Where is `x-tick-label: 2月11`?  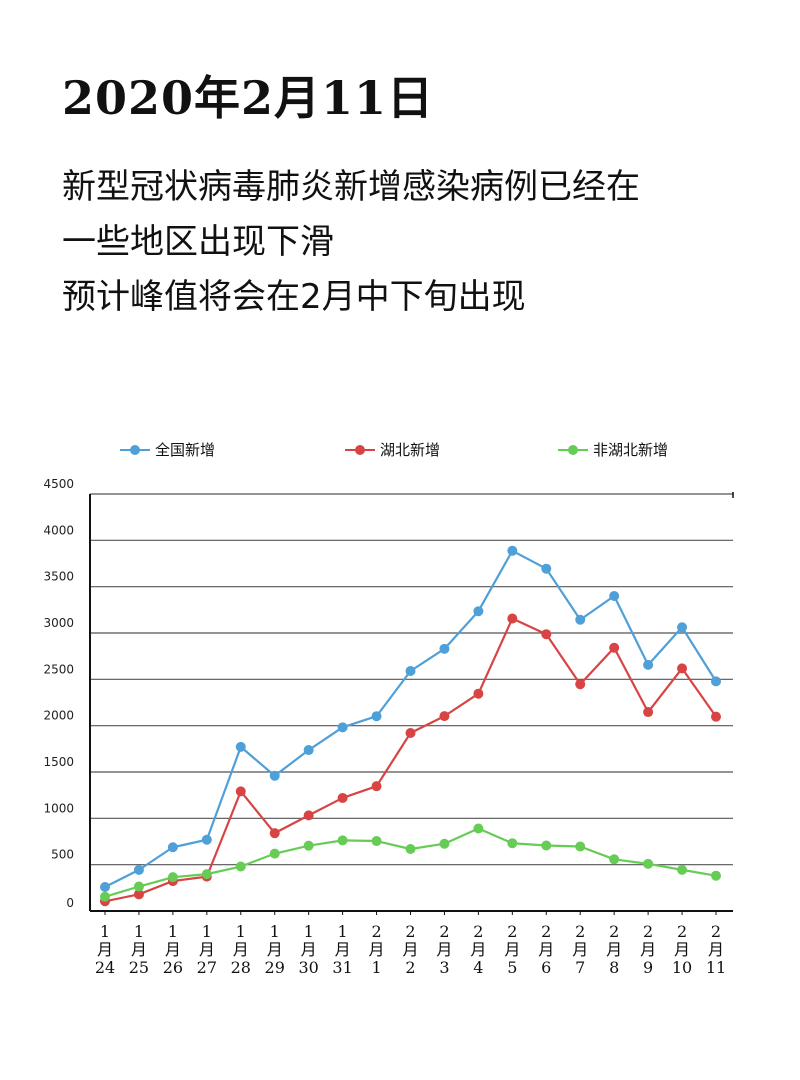 x-tick-label: 2月11 is located at coordinates (716, 949).